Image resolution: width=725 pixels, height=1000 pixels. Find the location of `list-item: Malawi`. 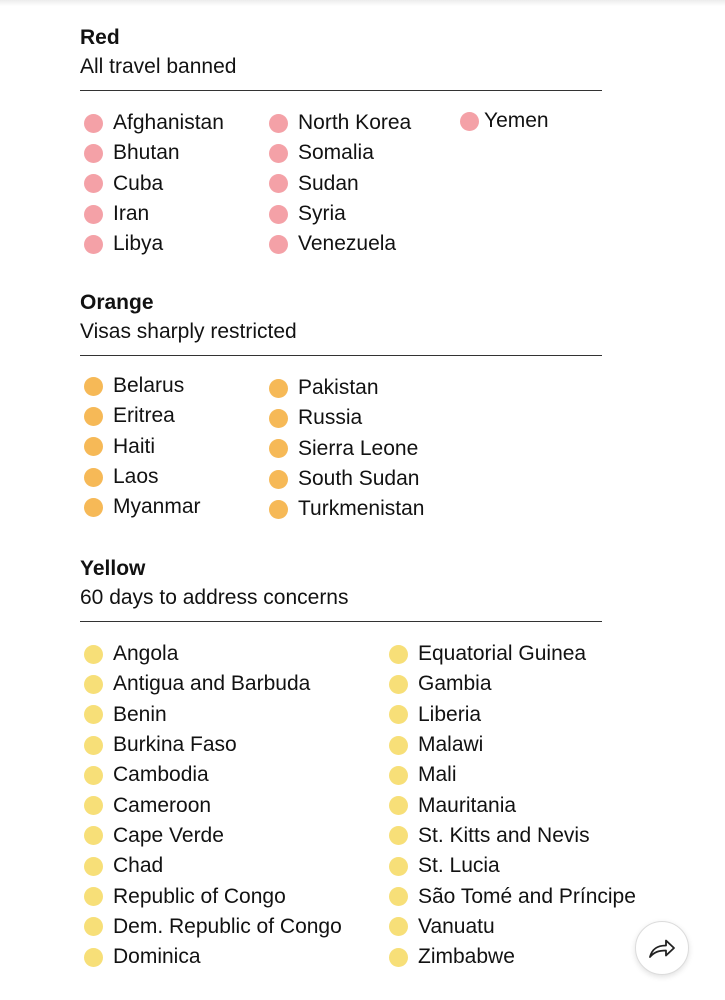

list-item: Malawi is located at coordinates (512, 745).